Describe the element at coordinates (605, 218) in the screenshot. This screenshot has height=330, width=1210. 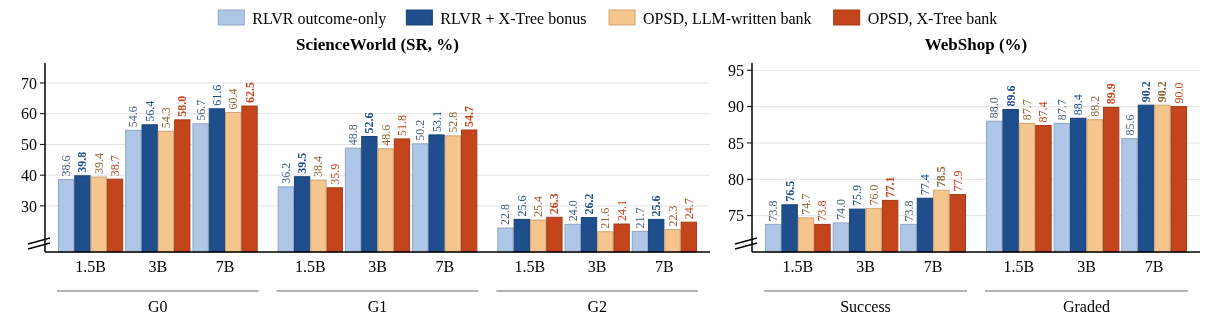
I see `data-label: 21.6` at that location.